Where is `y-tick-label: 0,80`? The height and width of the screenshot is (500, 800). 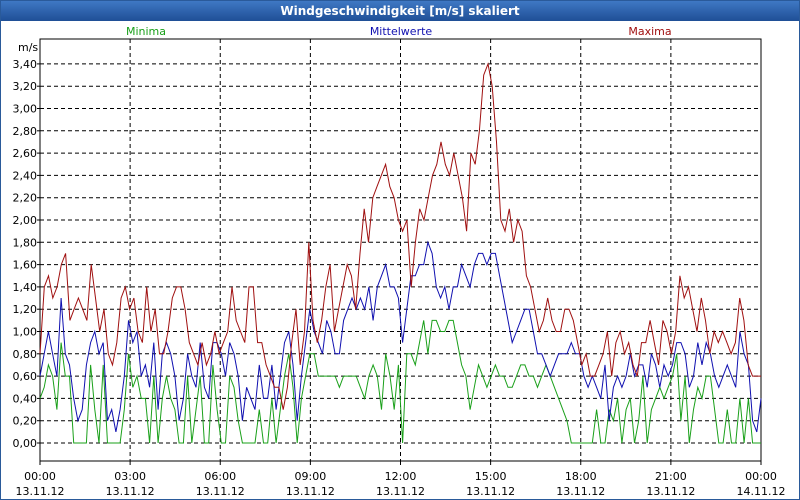
y-tick-label: 0,80 is located at coordinates (25, 354).